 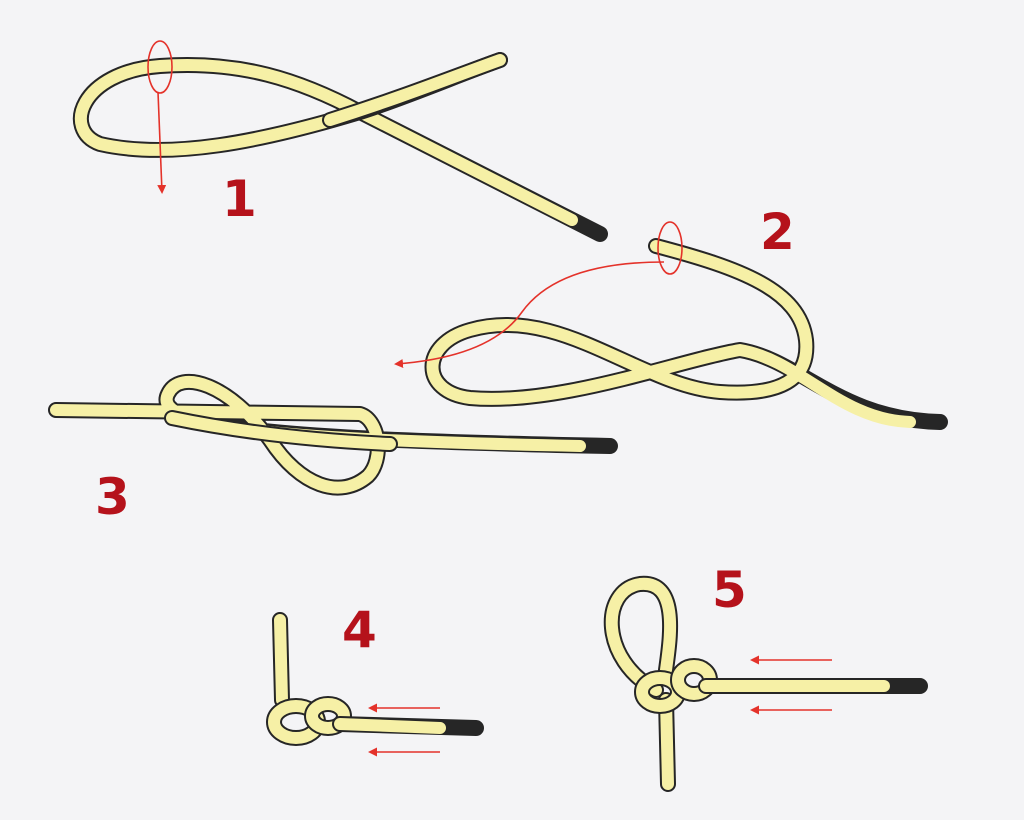 I want to click on step-2-rope, so click(x=686, y=334).